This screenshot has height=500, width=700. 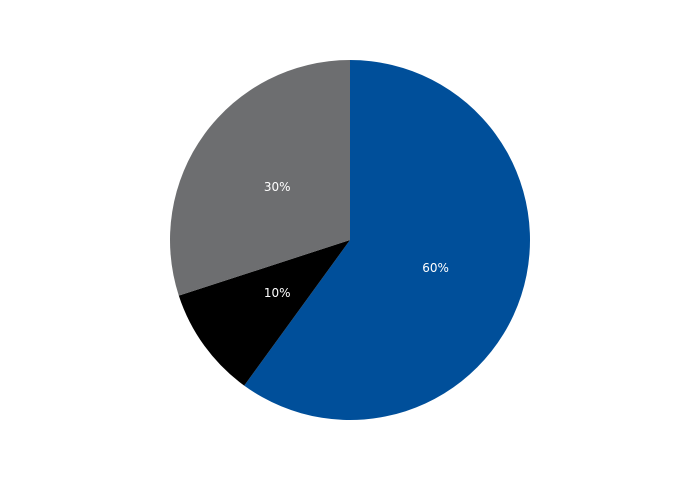 I want to click on slice-label: 60%, so click(x=435, y=268).